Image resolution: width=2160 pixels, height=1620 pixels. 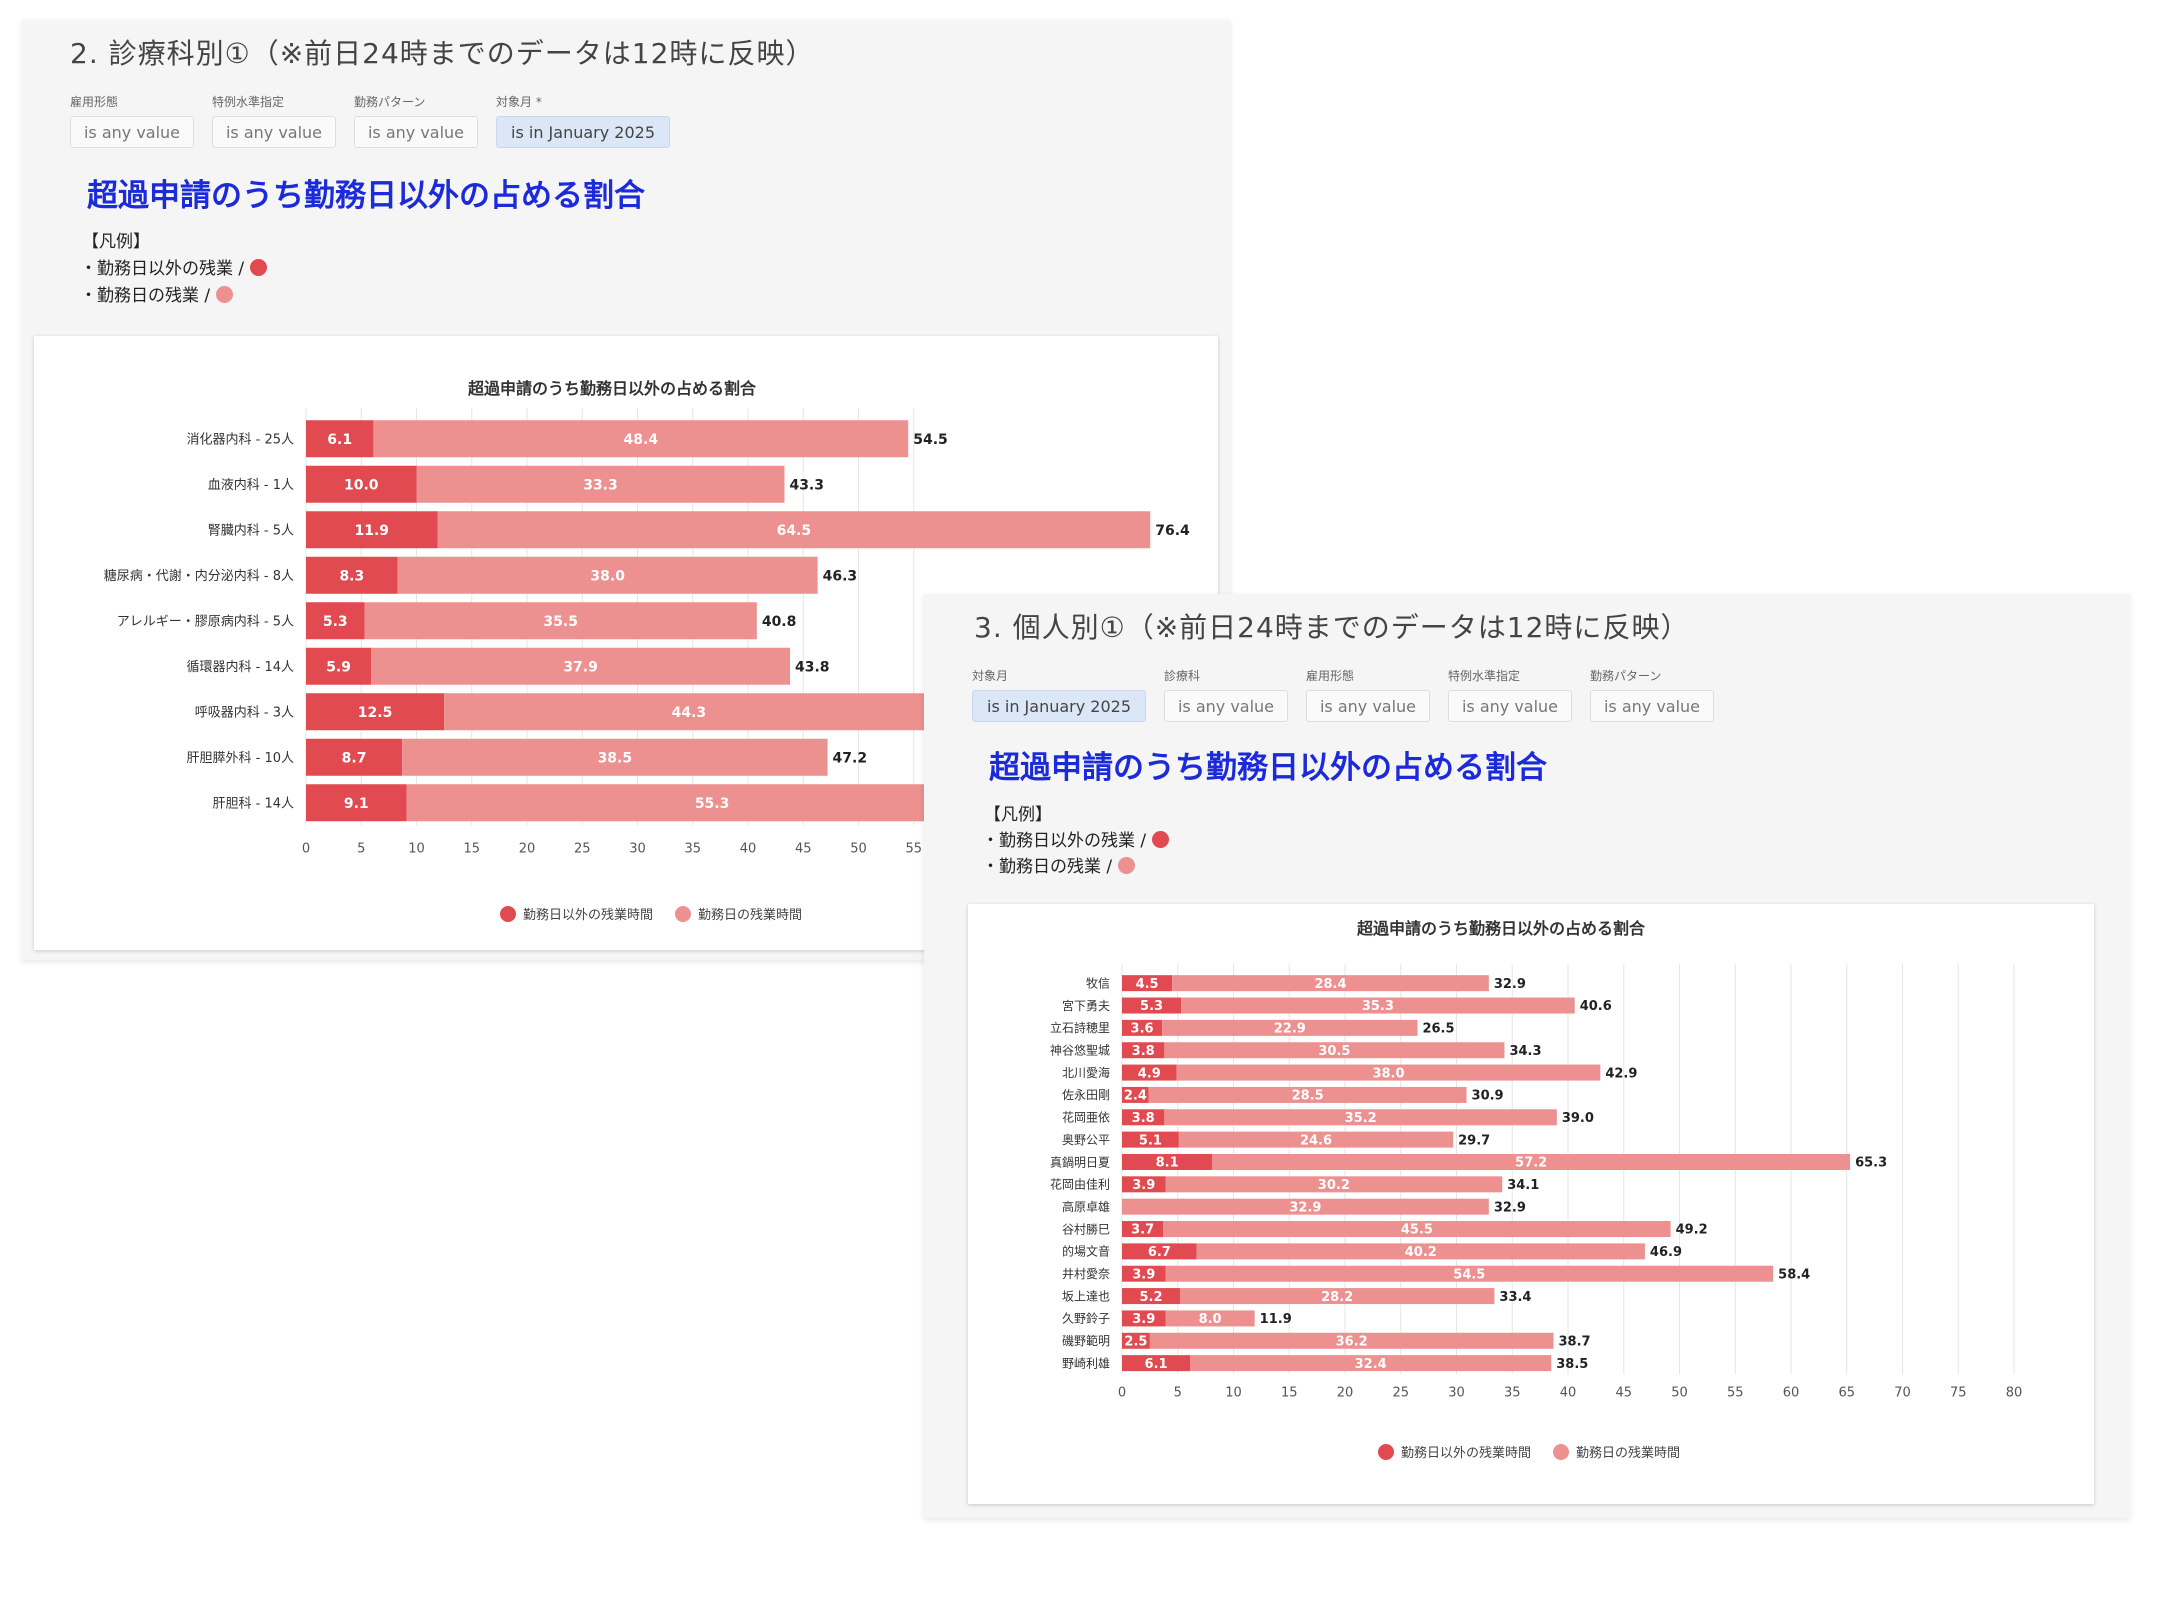 I want to click on data-label: 54.5, so click(x=1469, y=1274).